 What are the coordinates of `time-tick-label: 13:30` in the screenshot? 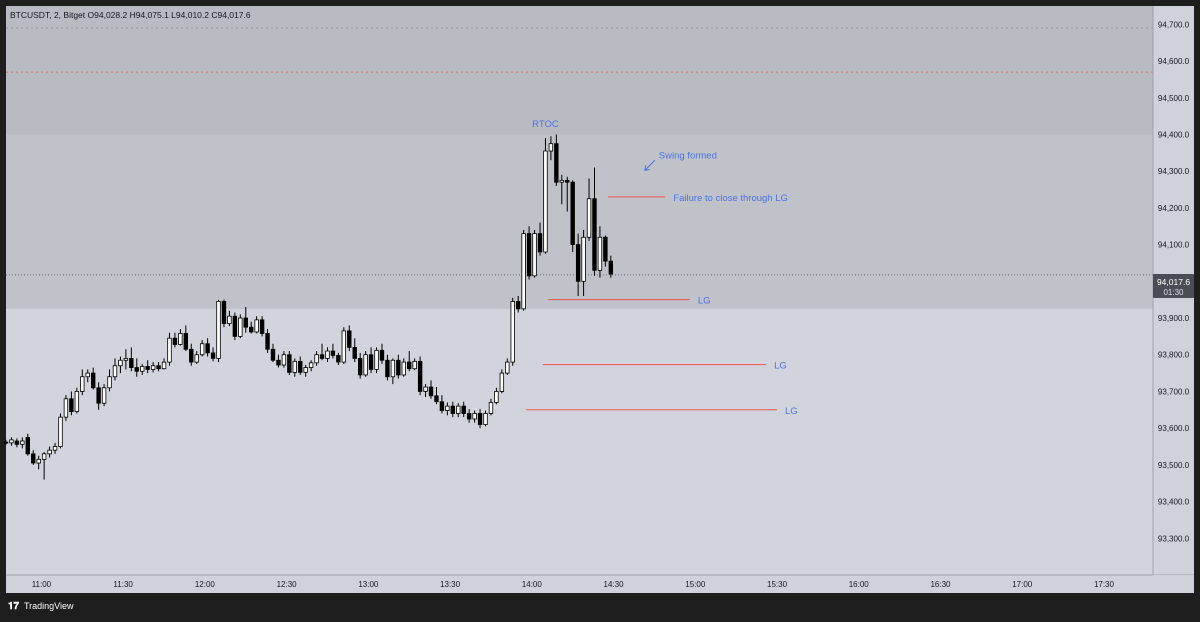 It's located at (450, 584).